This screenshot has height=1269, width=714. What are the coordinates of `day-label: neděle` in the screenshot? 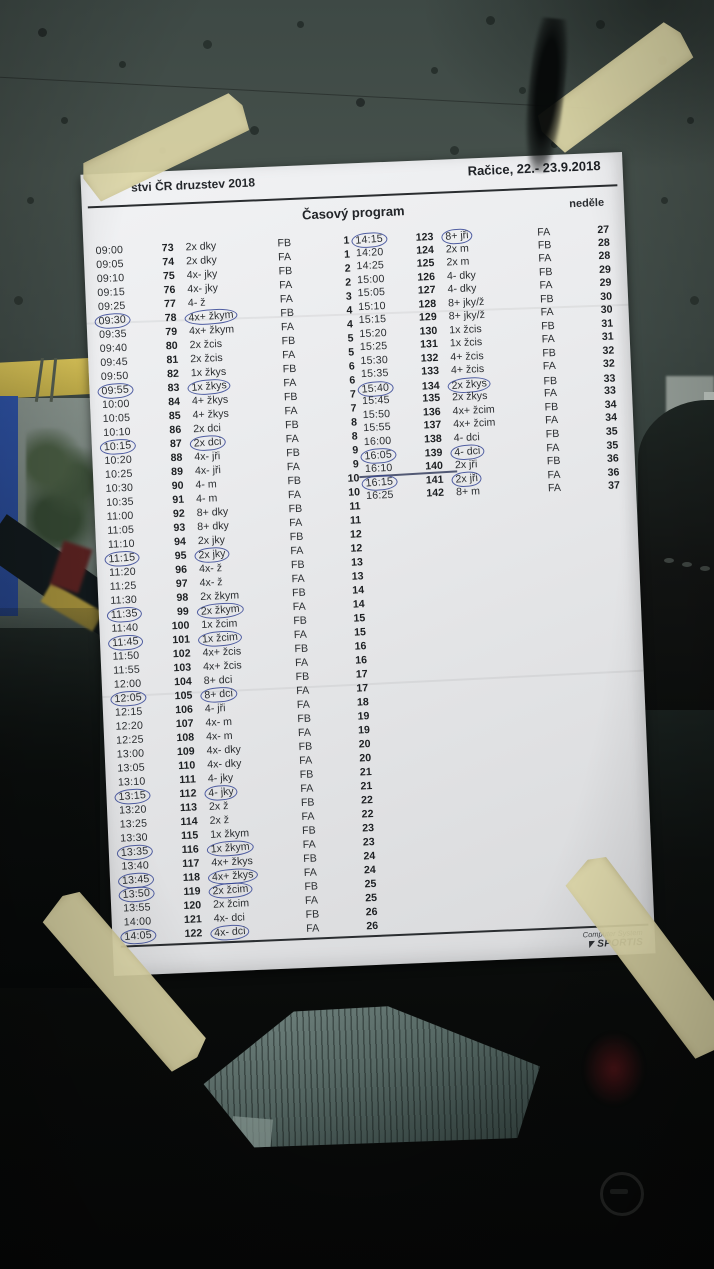 It's located at (587, 203).